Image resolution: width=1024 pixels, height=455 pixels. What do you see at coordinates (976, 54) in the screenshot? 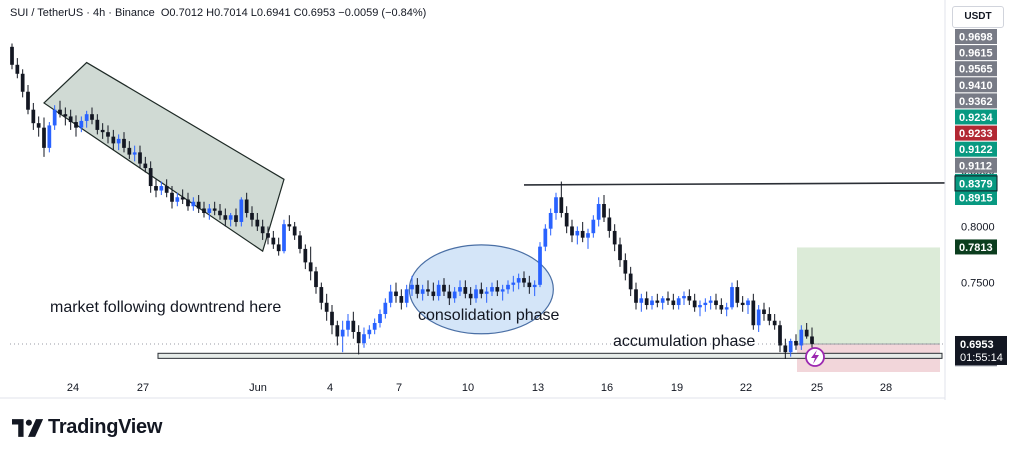
I see `price-label-text: 0.9615` at bounding box center [976, 54].